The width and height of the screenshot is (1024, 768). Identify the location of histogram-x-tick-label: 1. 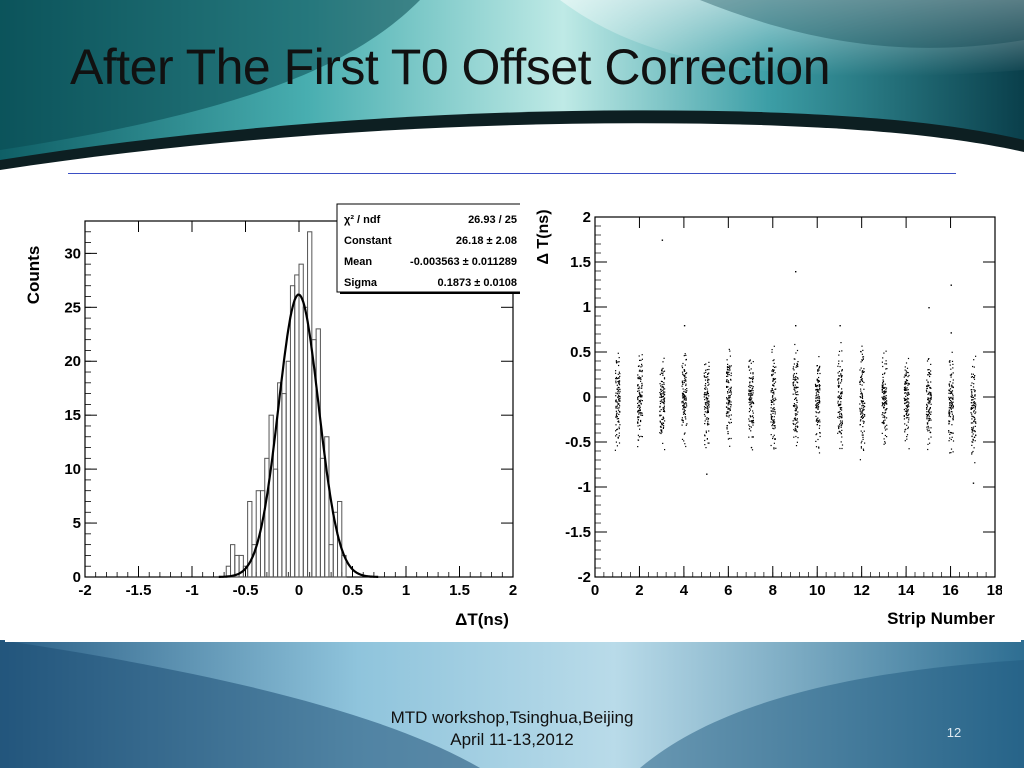
(406, 590).